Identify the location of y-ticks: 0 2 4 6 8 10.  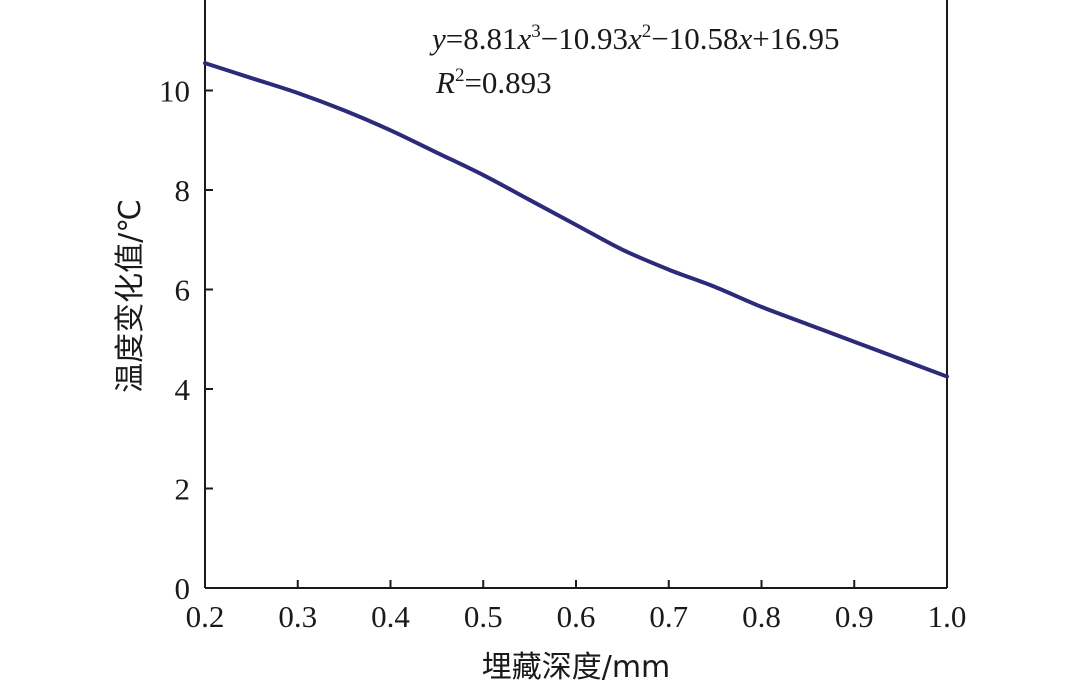
(186, 340).